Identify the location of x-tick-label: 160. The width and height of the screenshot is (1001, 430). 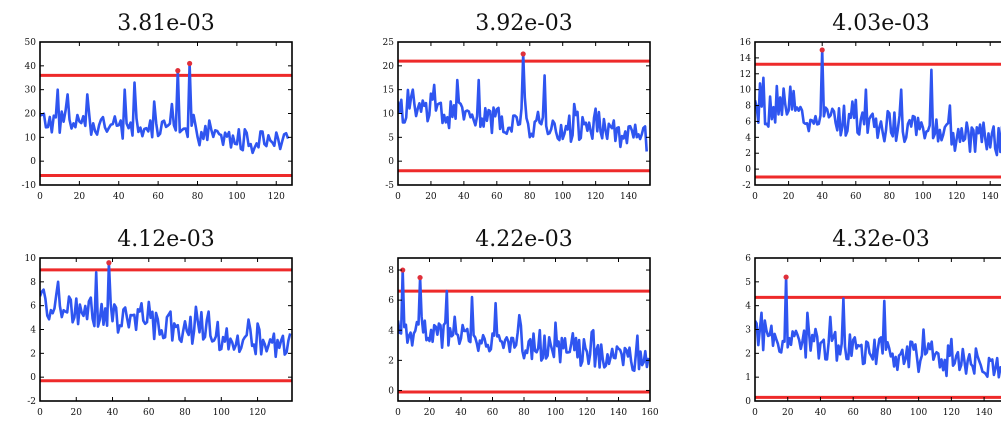
(649, 413).